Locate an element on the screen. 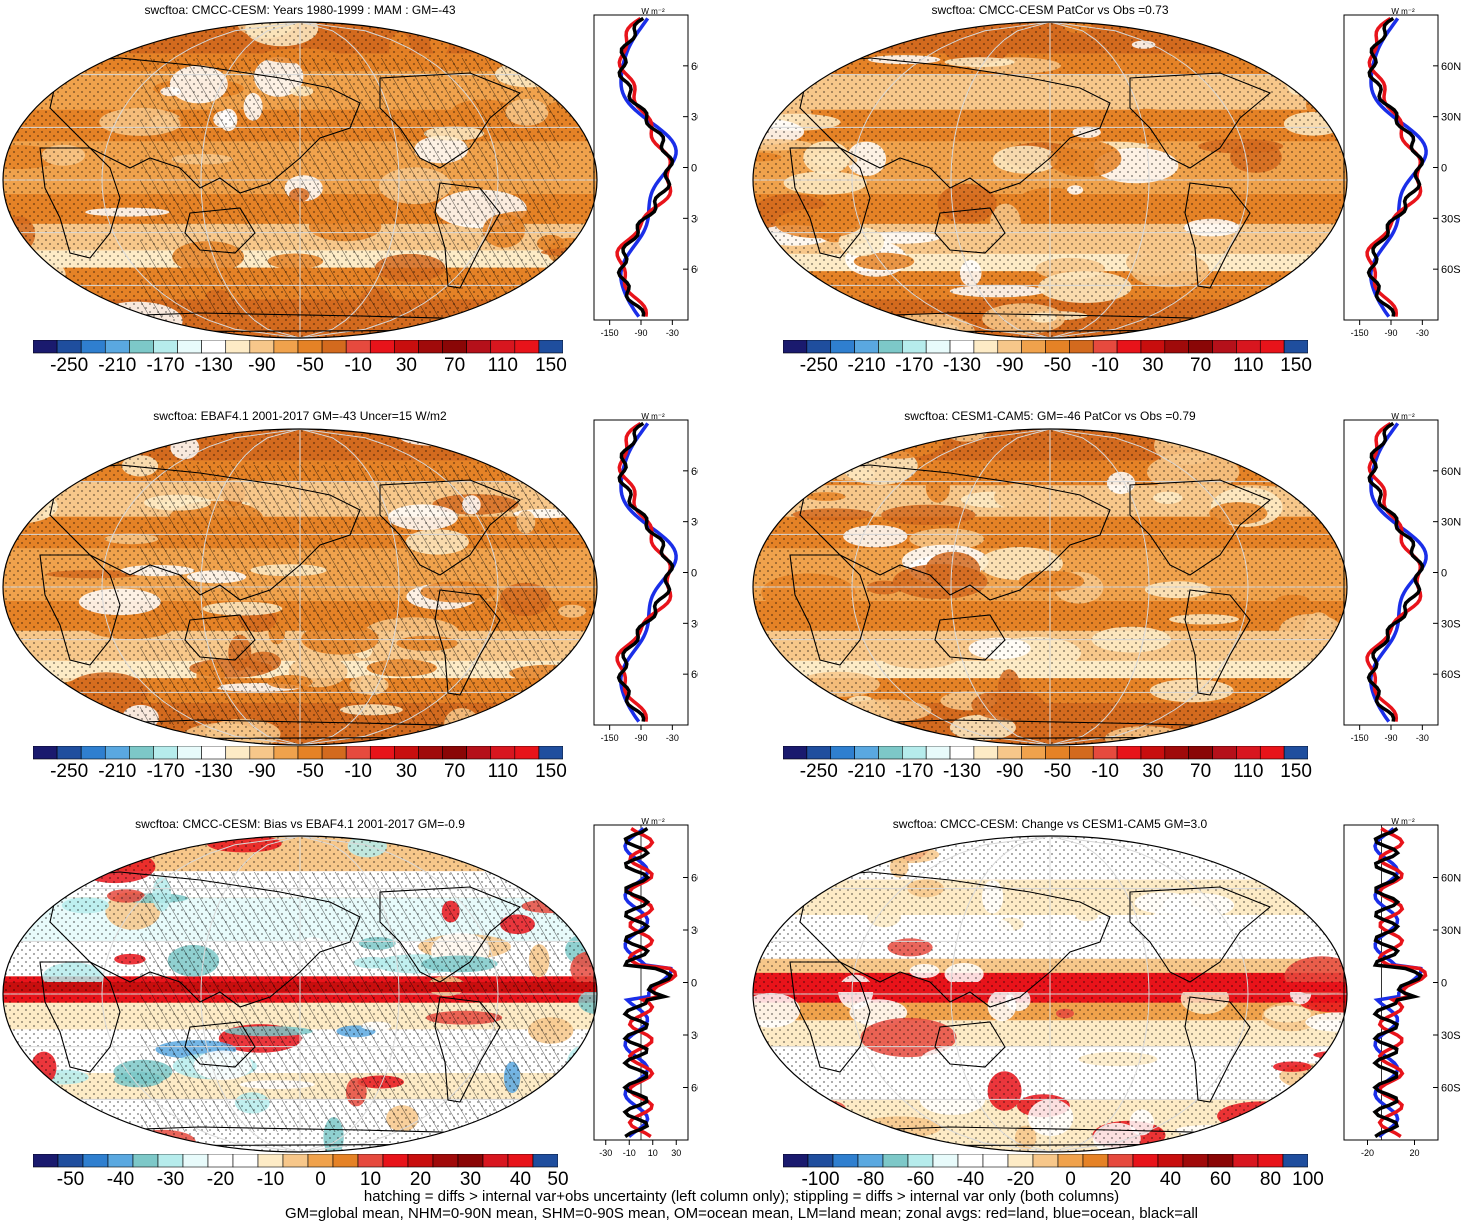 The height and width of the screenshot is (1222, 1483). zonal-x-tick-label: 20 is located at coordinates (1414, 1153).